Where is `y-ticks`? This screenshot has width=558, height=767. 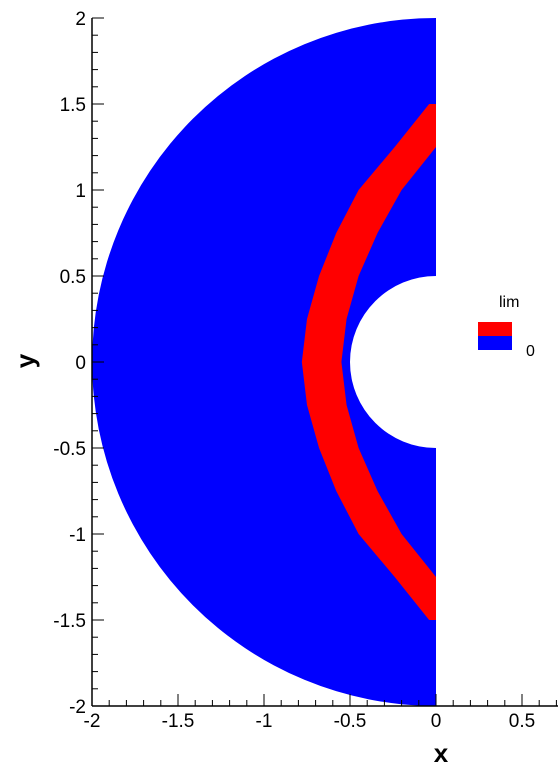
y-ticks is located at coordinates (98, 362).